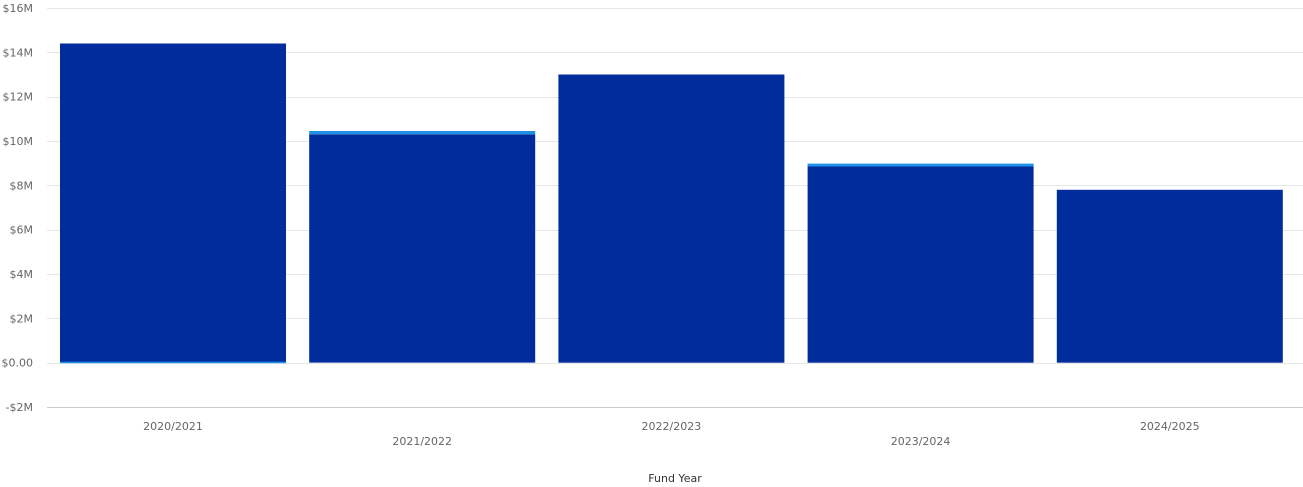 The image size is (1303, 487). Describe the element at coordinates (22, 274) in the screenshot. I see `y-tick-label: $4M` at that location.